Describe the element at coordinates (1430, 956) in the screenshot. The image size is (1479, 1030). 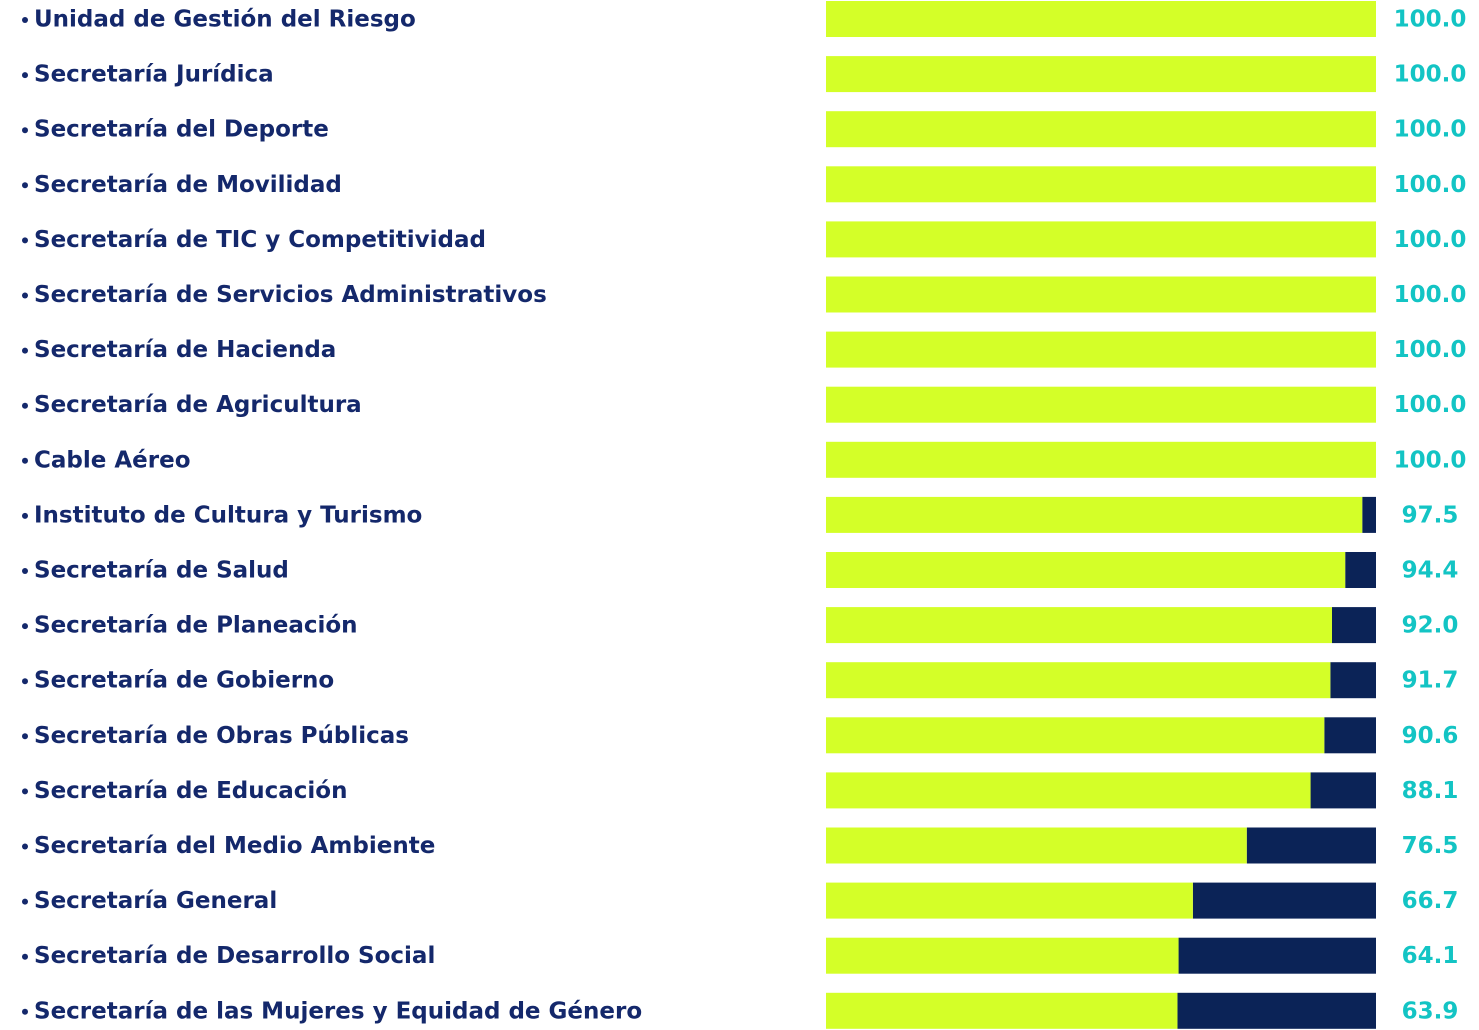
I see `value-label: 64.1` at that location.